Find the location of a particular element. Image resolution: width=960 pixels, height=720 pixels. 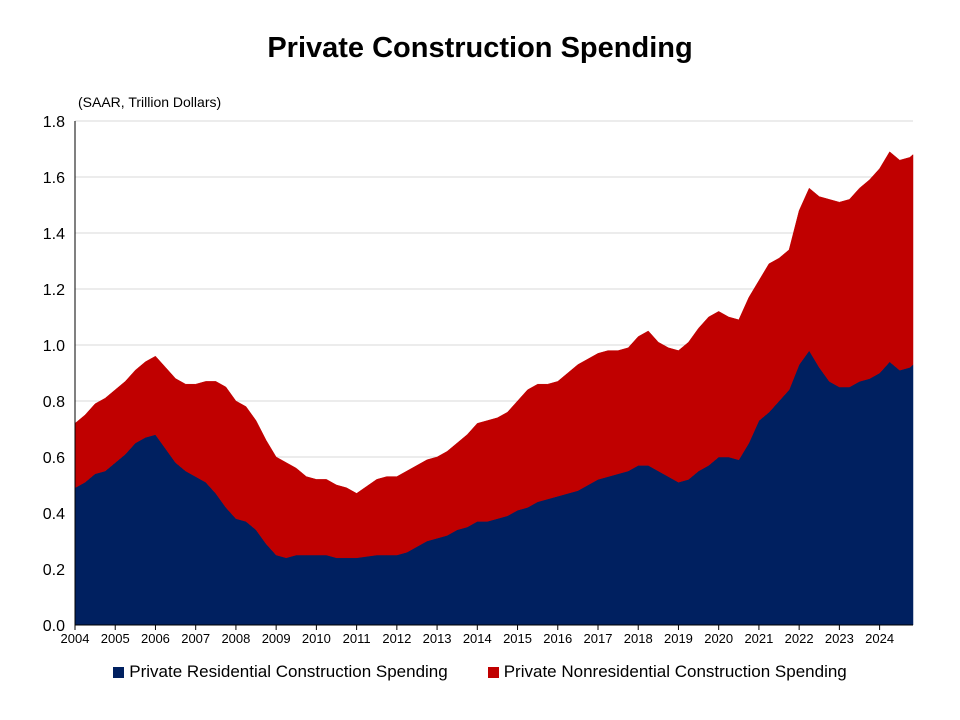

y-tick-label: 1.8 is located at coordinates (54, 122).